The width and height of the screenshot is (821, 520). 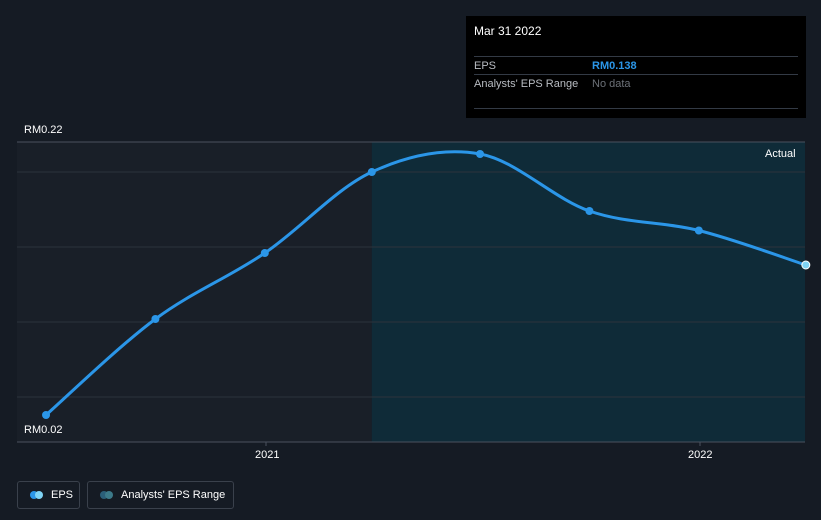 I want to click on eps-legend-icon, so click(x=37, y=495).